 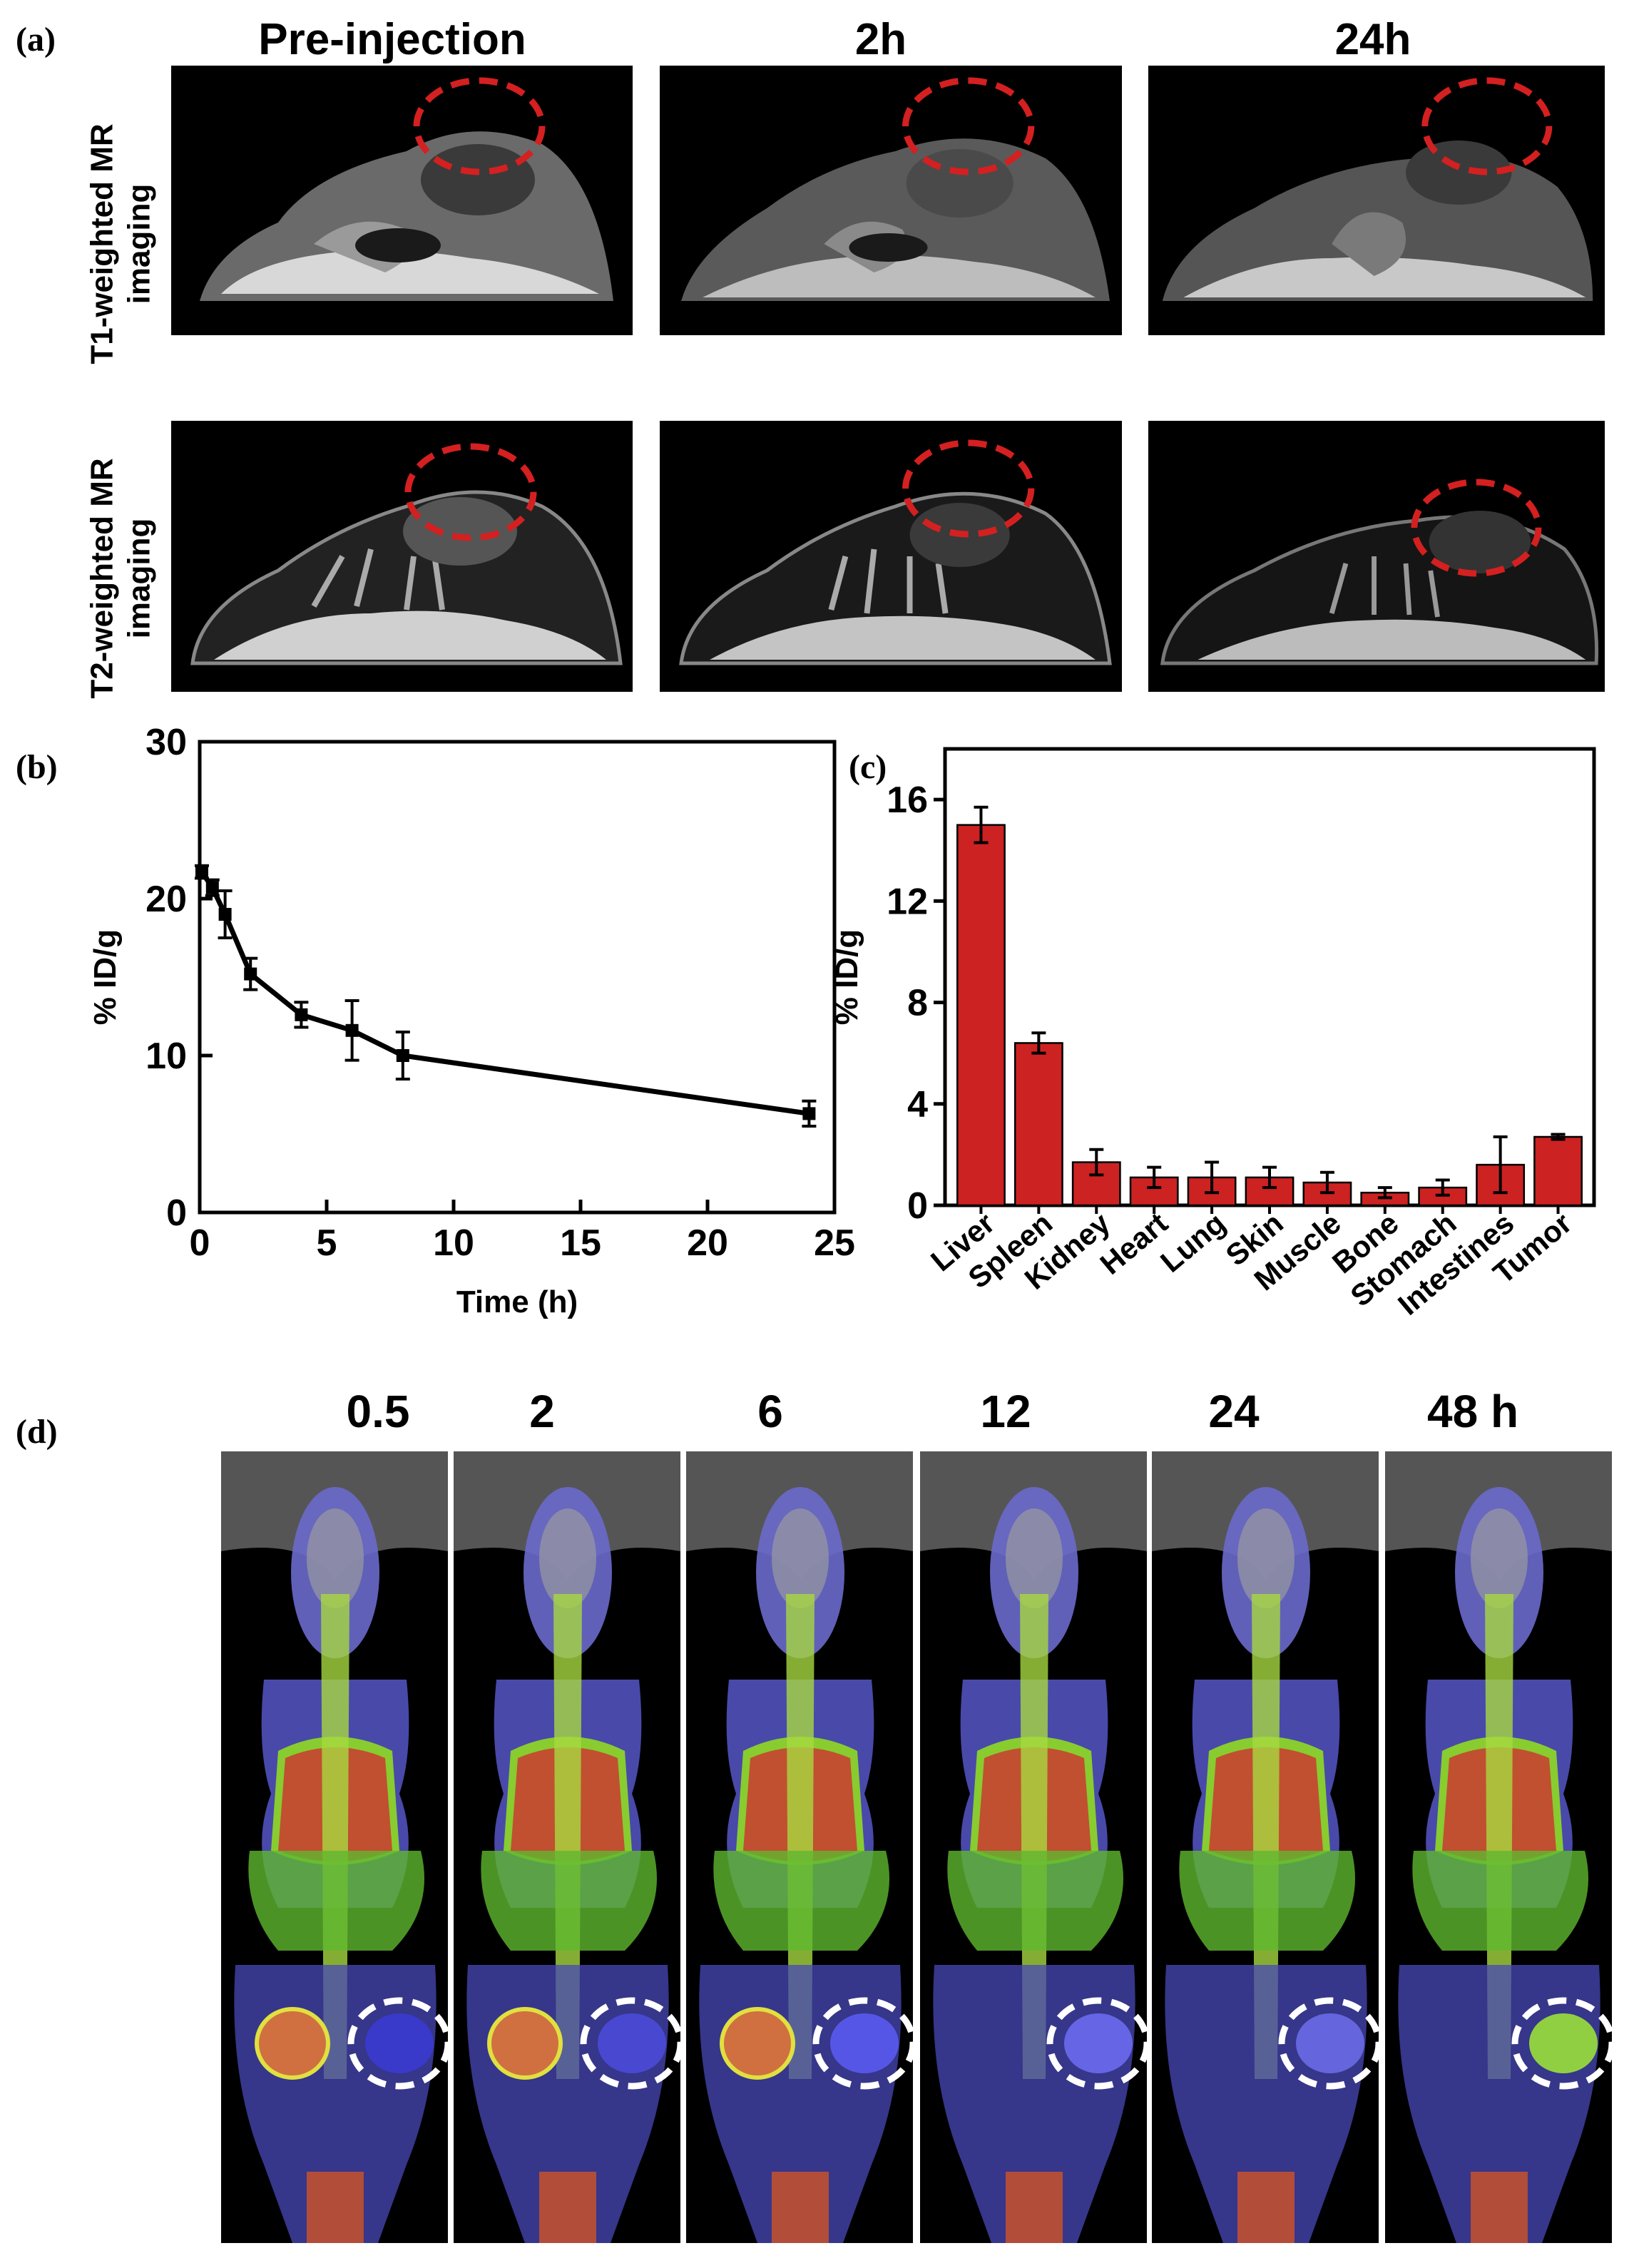 I want to click on x-tick-label: 20, so click(x=707, y=1243).